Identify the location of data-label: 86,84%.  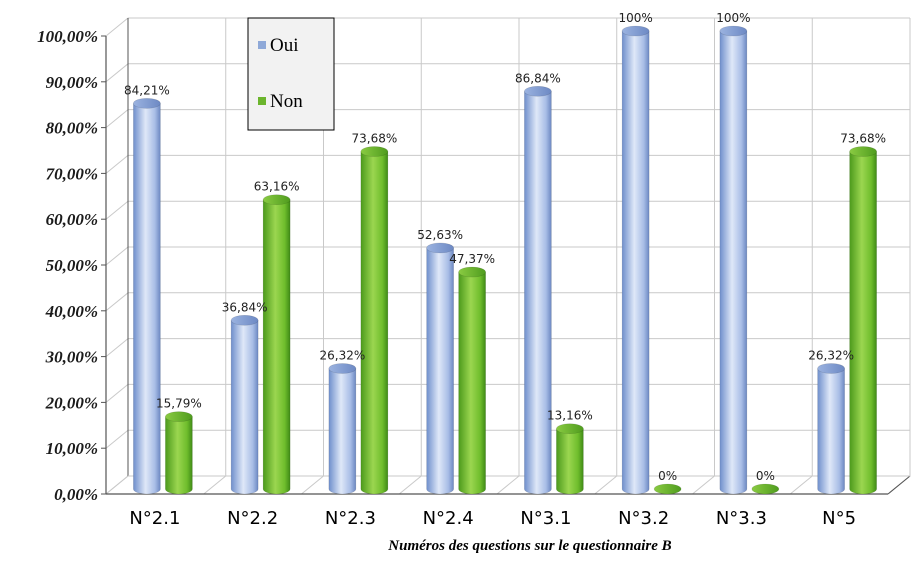
(538, 78).